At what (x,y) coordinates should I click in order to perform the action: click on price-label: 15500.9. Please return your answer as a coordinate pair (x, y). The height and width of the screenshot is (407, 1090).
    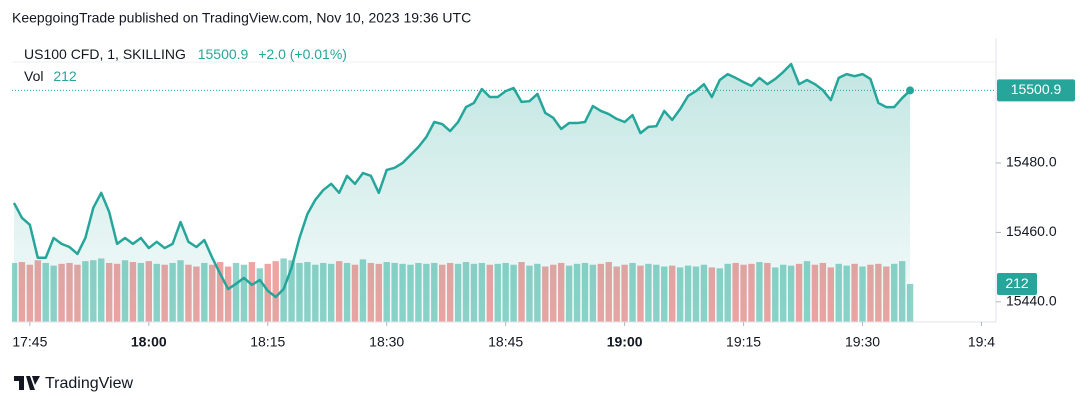
    Looking at the image, I should click on (1036, 89).